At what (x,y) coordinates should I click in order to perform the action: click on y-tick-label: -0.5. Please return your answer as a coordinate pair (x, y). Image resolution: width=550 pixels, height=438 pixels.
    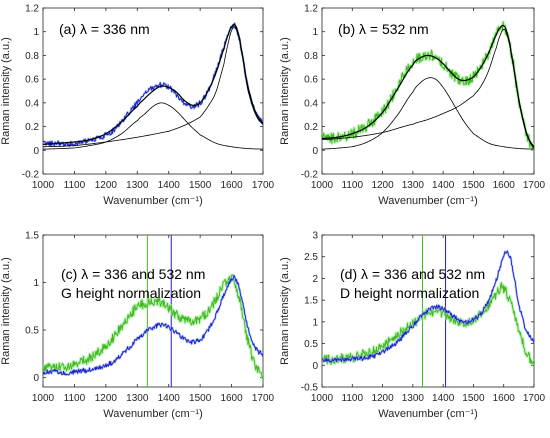
    Looking at the image, I should click on (310, 388).